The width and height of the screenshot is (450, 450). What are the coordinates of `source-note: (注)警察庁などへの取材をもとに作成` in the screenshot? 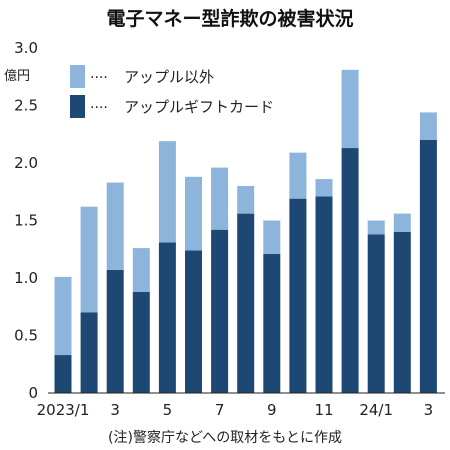 It's located at (225, 437).